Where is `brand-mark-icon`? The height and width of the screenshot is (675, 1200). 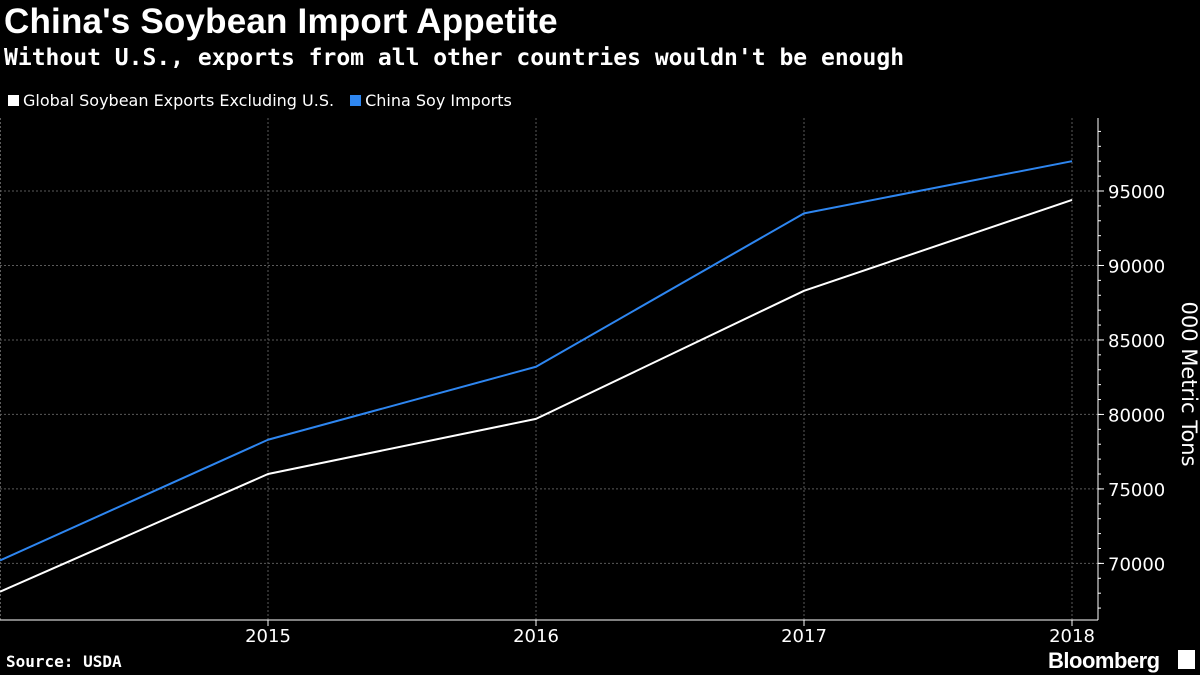
brand-mark-icon is located at coordinates (1186, 659).